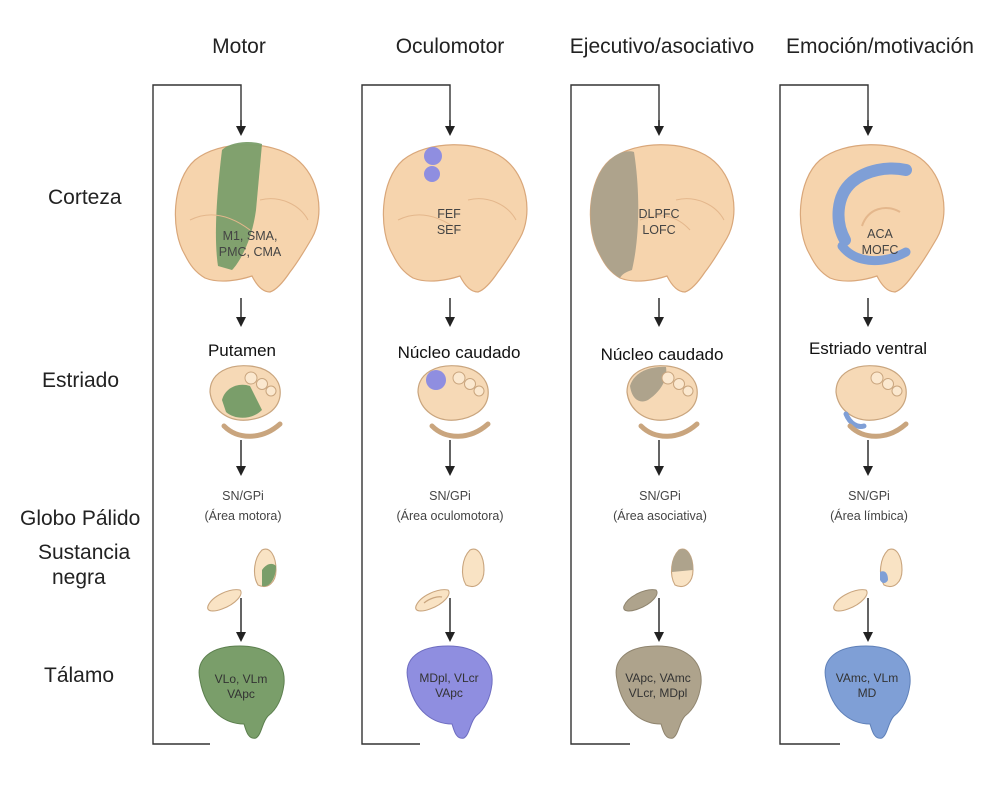 The image size is (1008, 791). What do you see at coordinates (250, 252) in the screenshot?
I see `cortex-label-2: PMC, CMA` at bounding box center [250, 252].